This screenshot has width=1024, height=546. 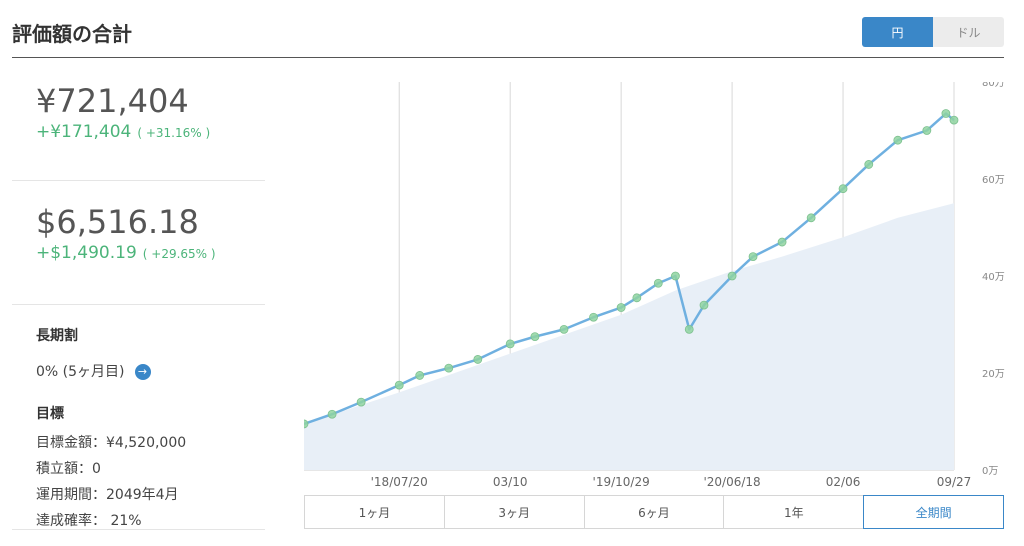 I want to click on usd-gain-pct: ( +29.65% ), so click(x=179, y=254).